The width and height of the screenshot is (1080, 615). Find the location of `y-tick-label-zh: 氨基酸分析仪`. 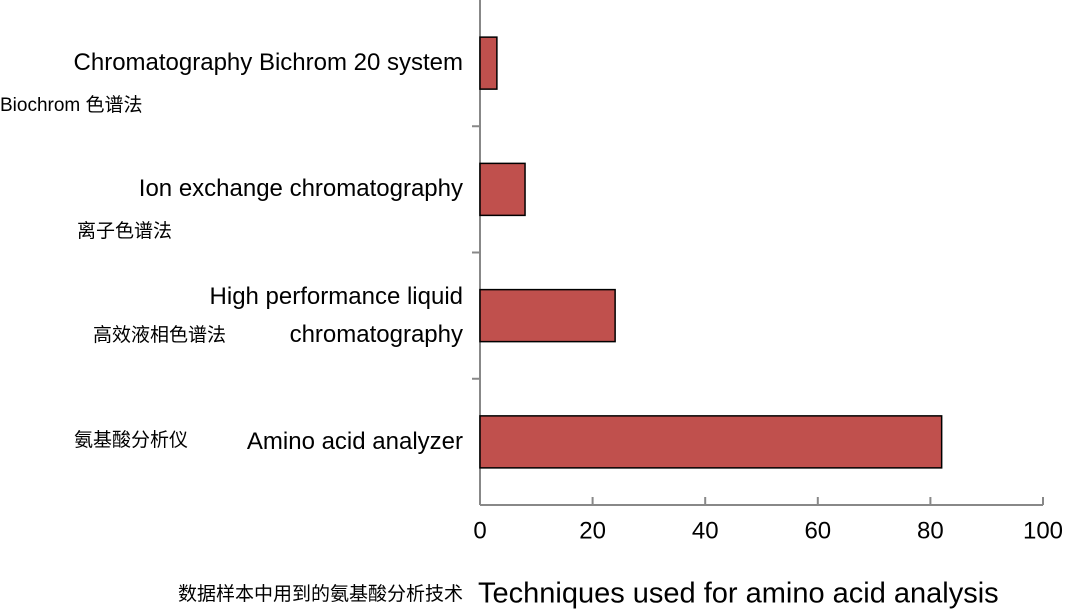

y-tick-label-zh: 氨基酸分析仪 is located at coordinates (131, 440).